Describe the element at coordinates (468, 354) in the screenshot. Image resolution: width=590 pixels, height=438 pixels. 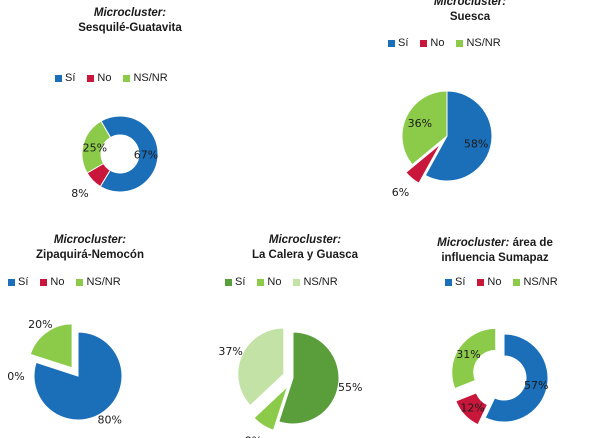
I see `data-label: 31%` at that location.